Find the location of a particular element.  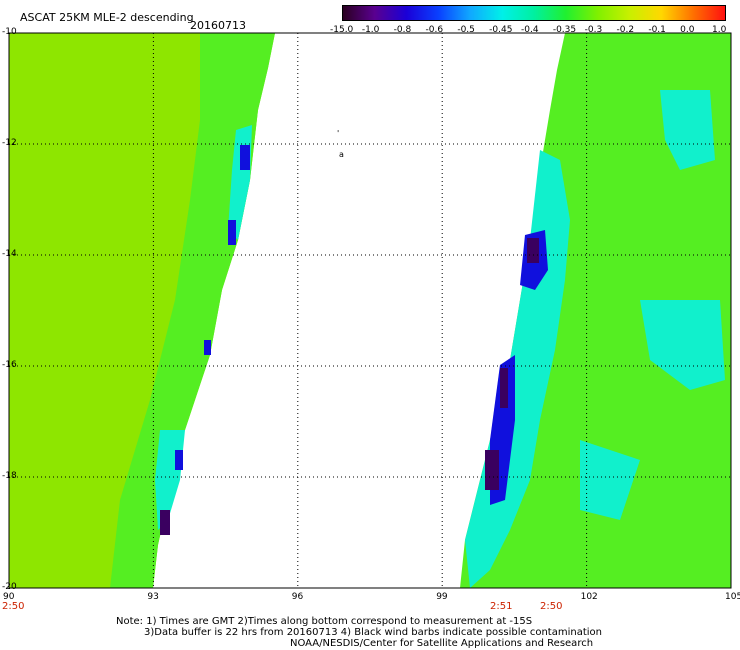

lat-tick-label: -18 is located at coordinates (9, 476).